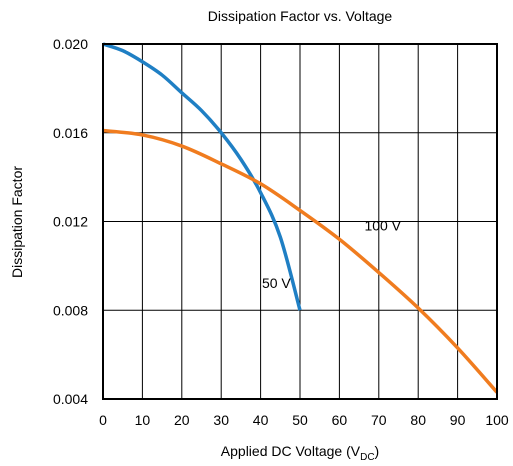 The height and width of the screenshot is (466, 513). I want to click on y-tick-labels: 0.004 0.008 0.012 0.016 0.020, so click(70, 221).